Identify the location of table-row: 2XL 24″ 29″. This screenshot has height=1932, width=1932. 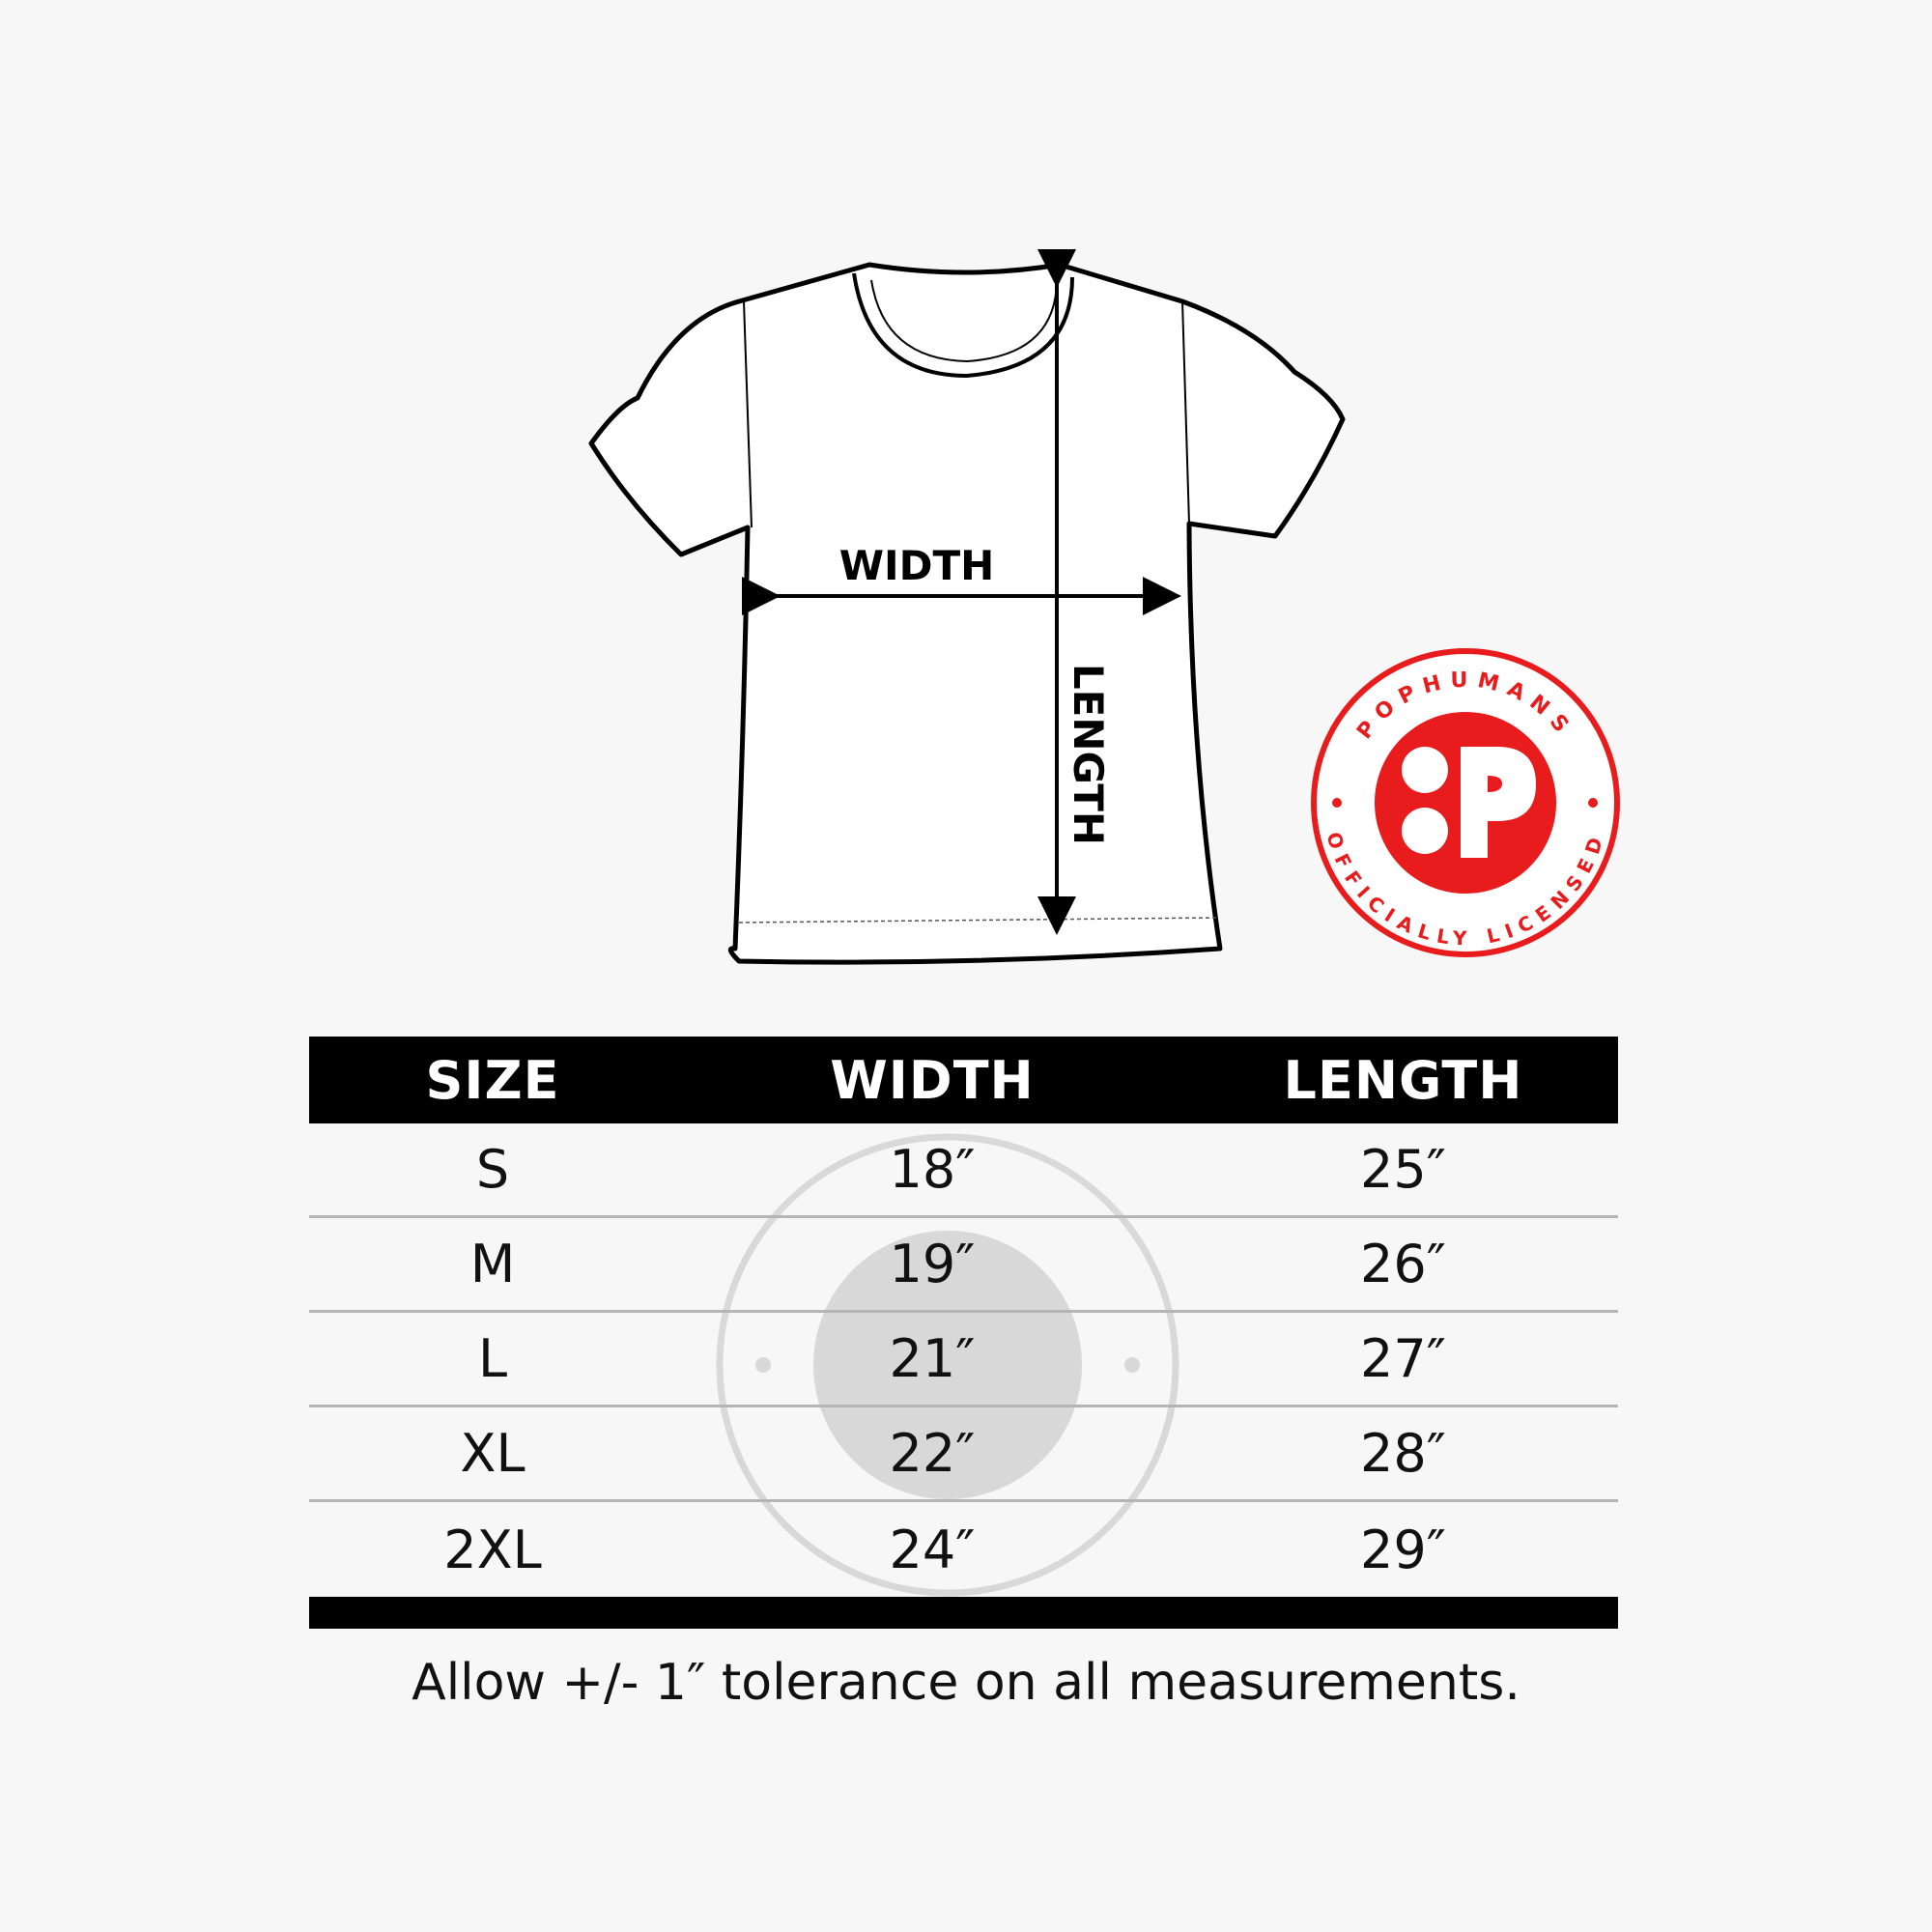
(963, 1549).